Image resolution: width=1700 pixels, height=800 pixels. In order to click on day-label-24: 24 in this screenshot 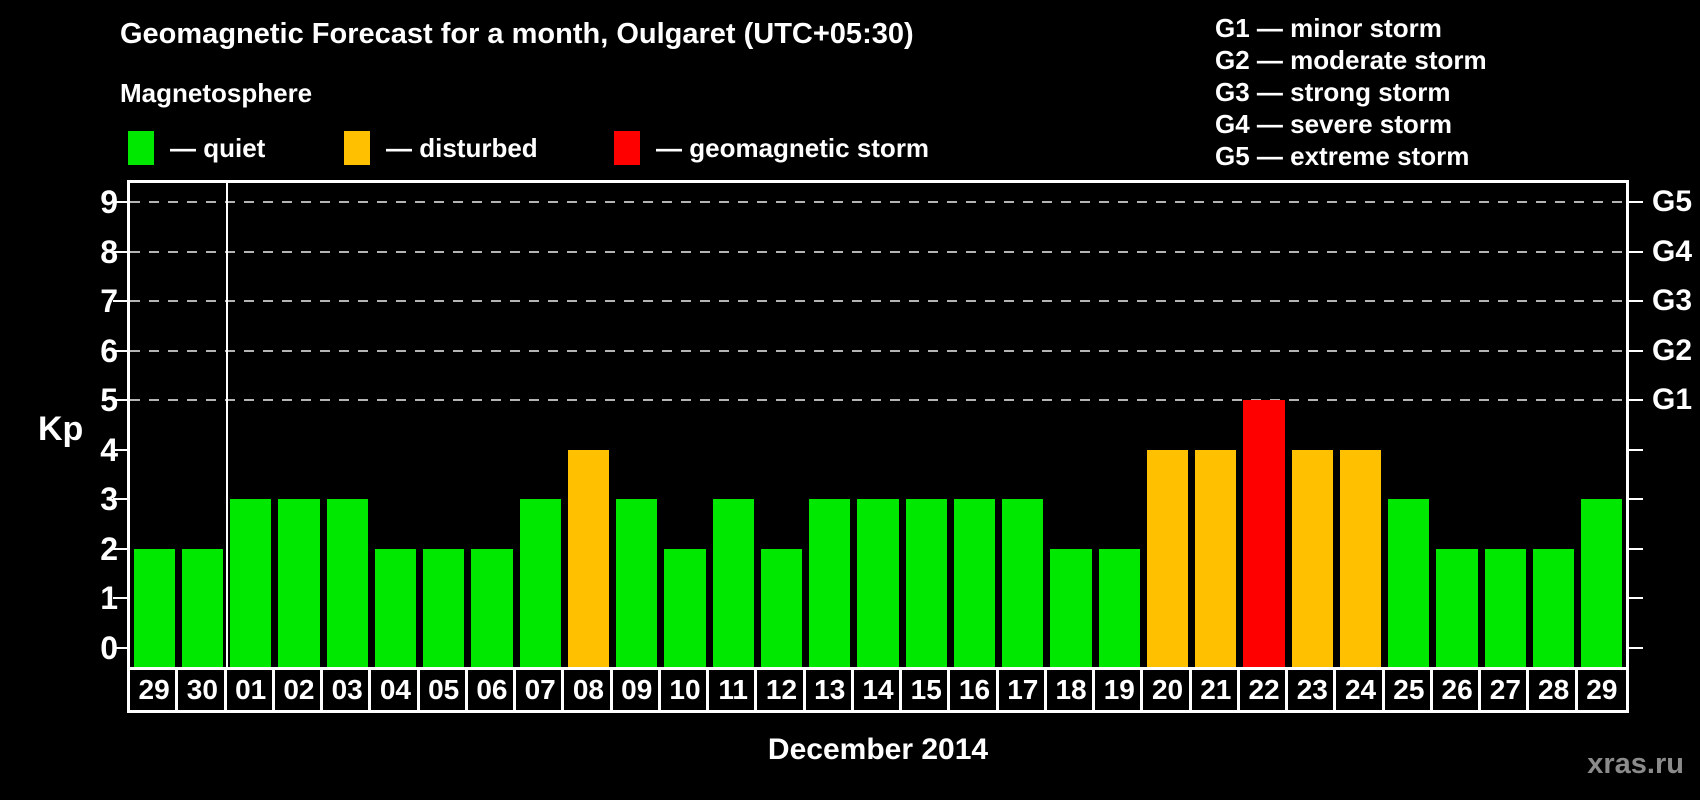, I will do `click(1359, 690)`.